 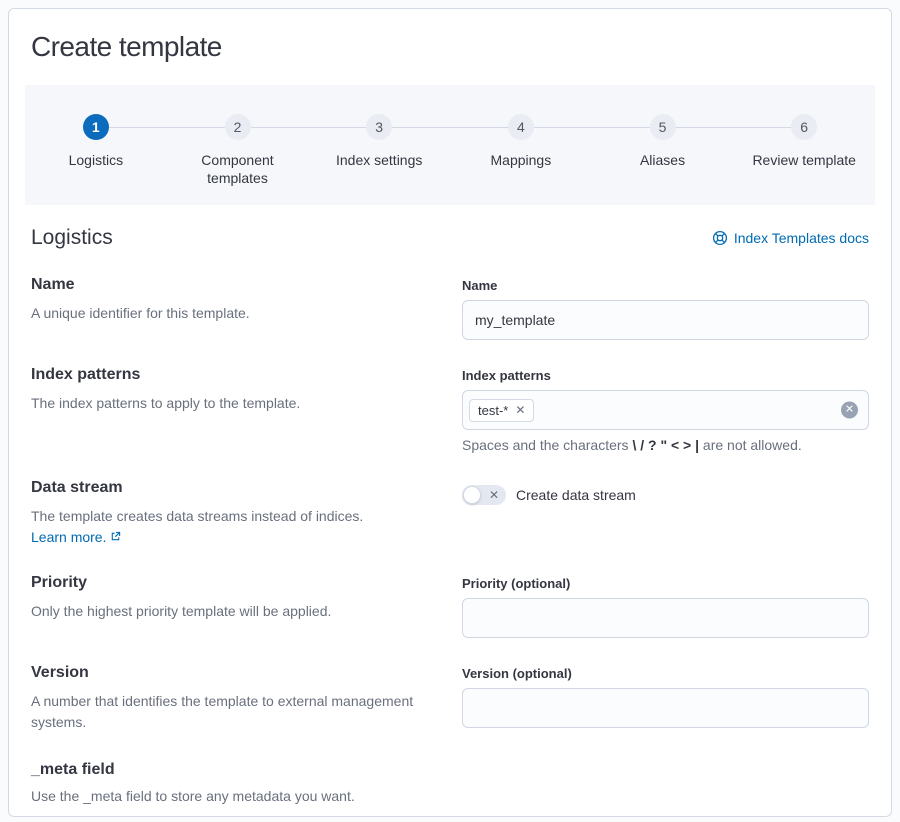 What do you see at coordinates (493, 495) in the screenshot?
I see `toggle-off-icon: ✕` at bounding box center [493, 495].